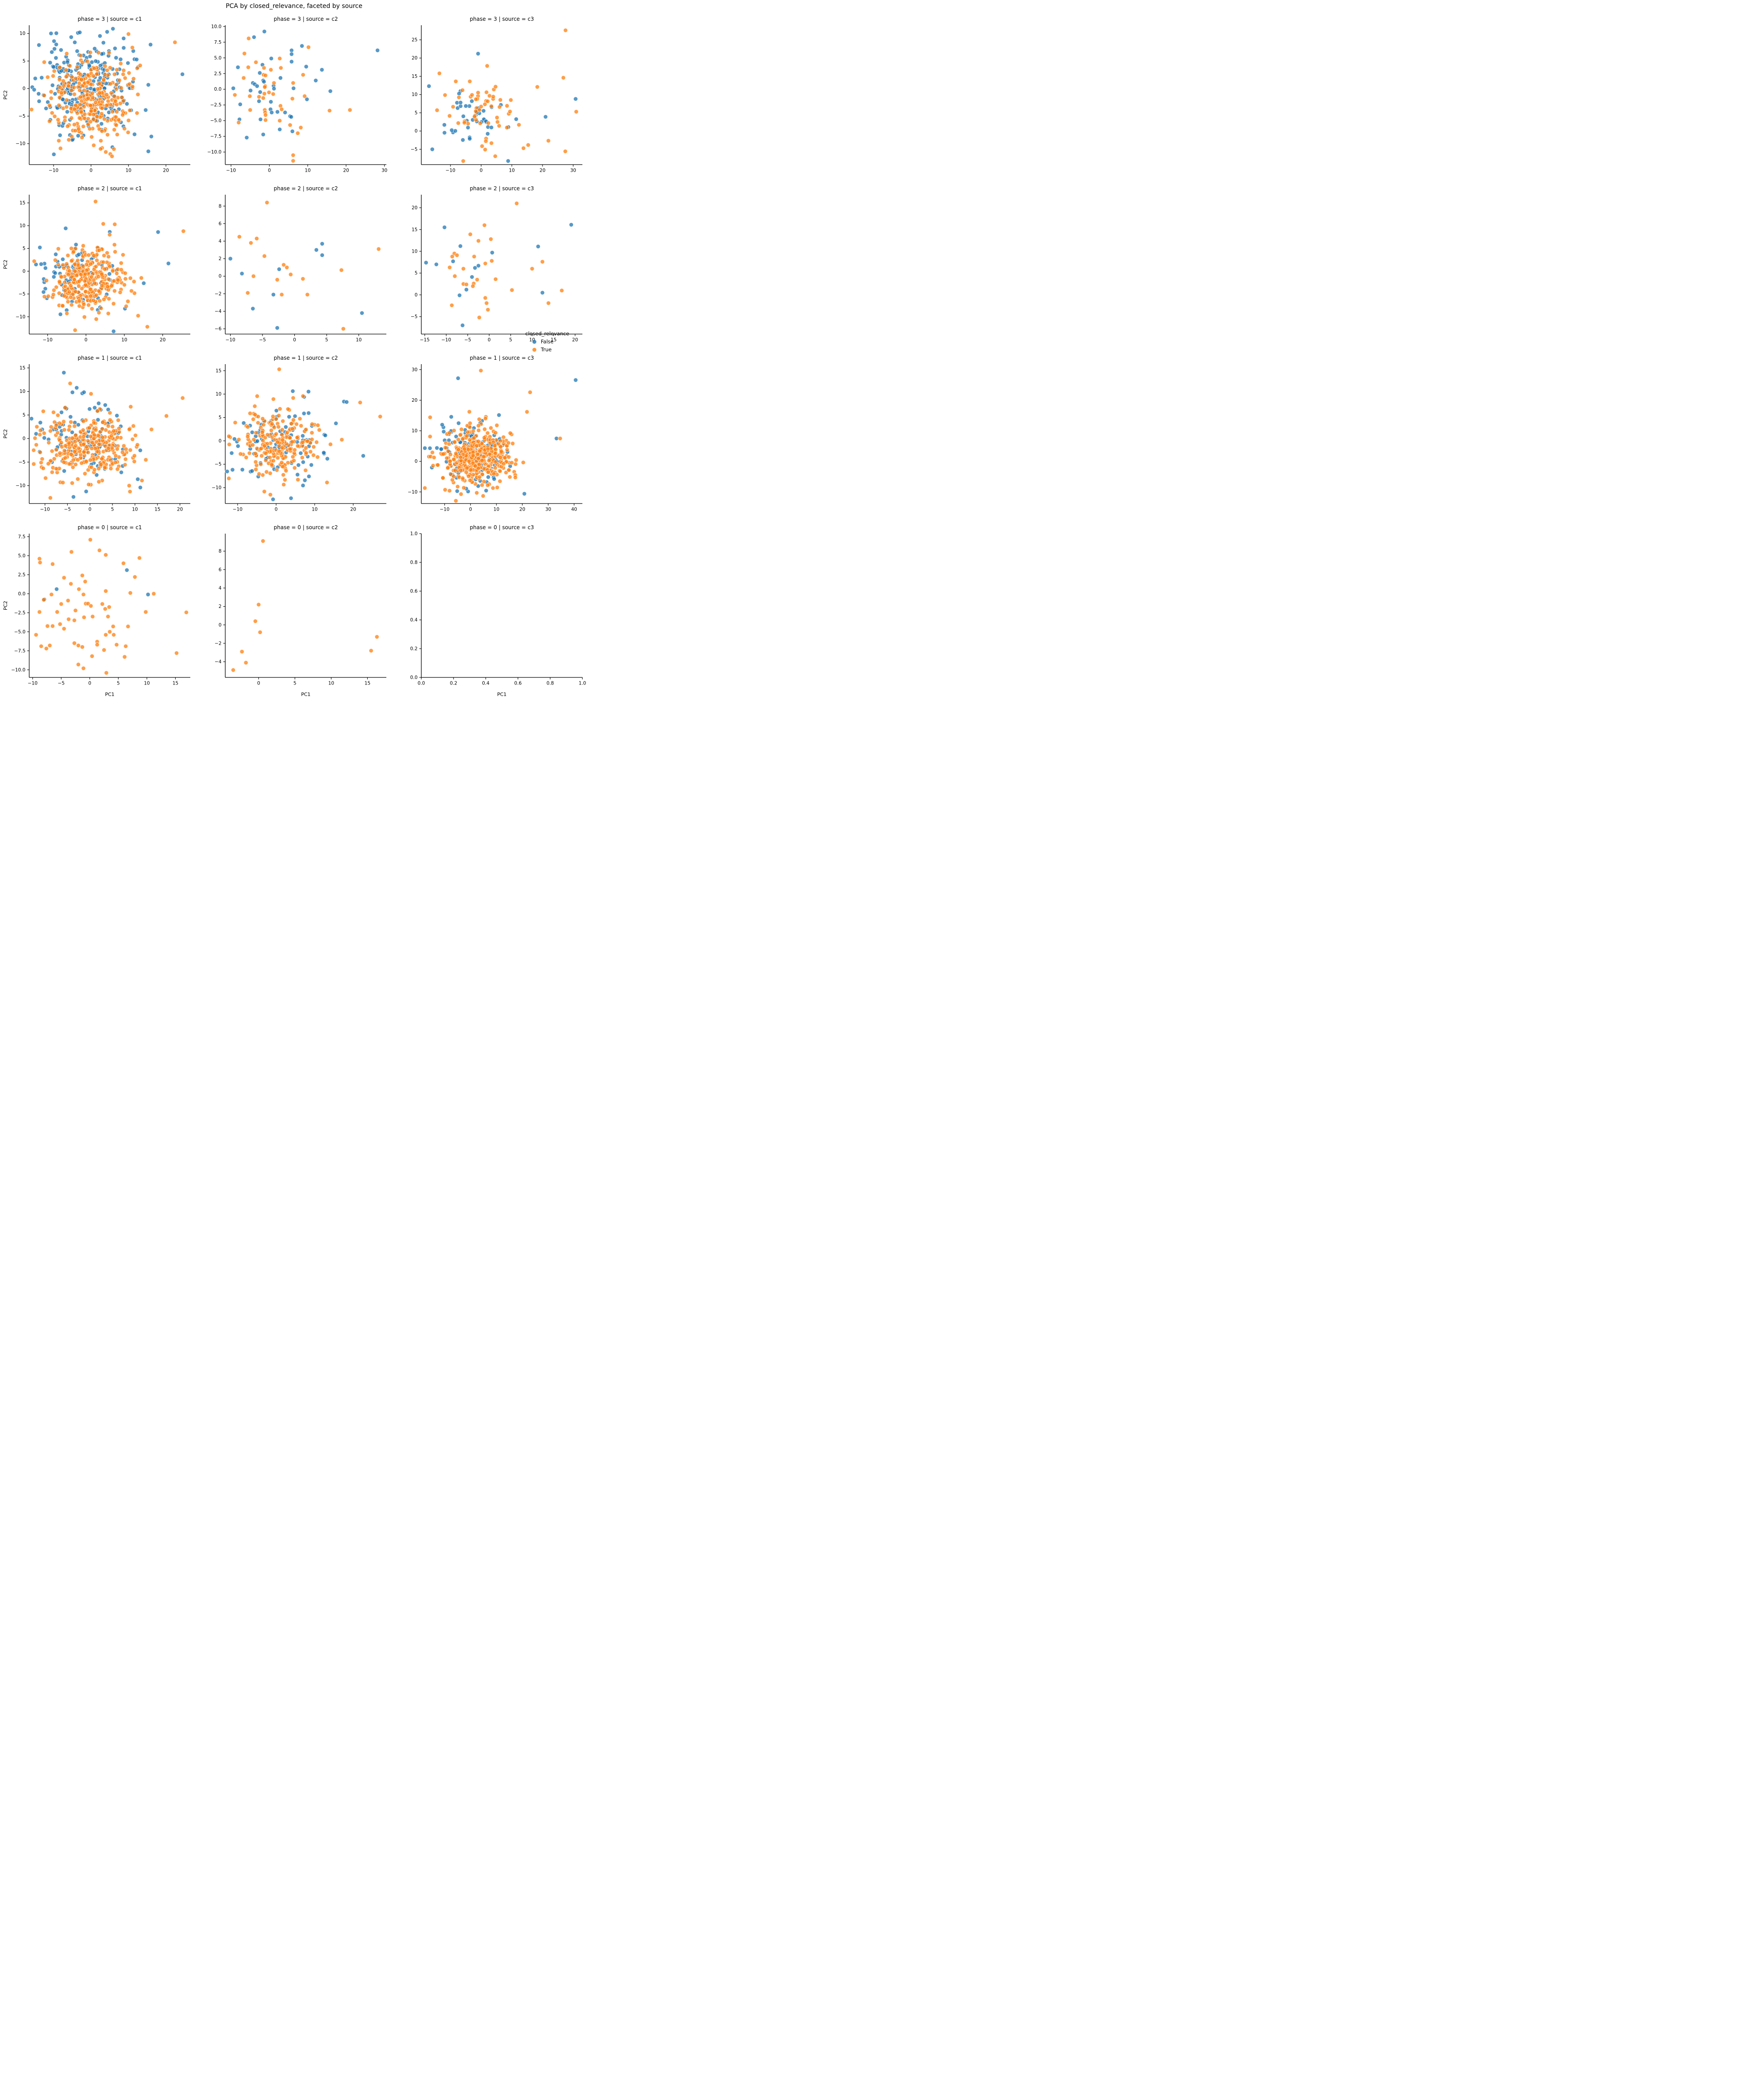 This screenshot has width=1764, height=2088. What do you see at coordinates (485, 683) in the screenshot?
I see `x-tick-label: 0.4` at bounding box center [485, 683].